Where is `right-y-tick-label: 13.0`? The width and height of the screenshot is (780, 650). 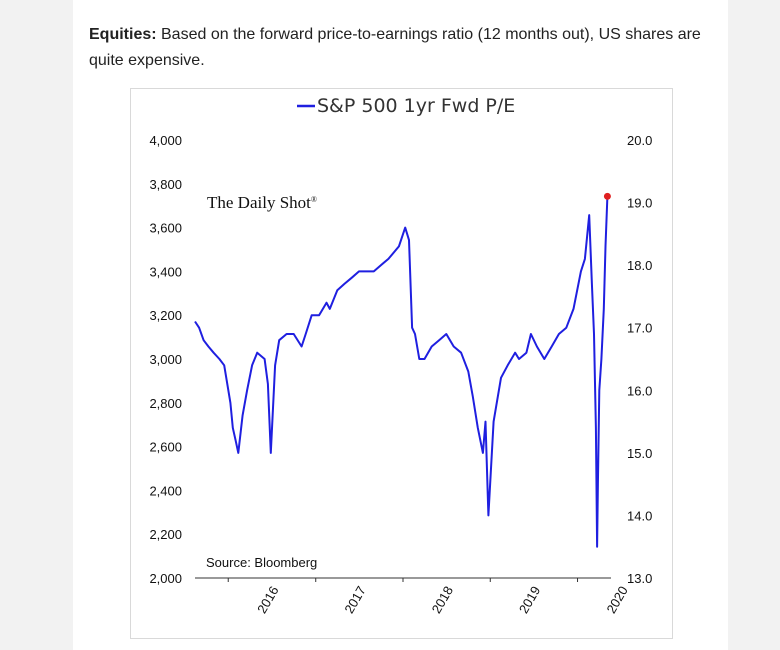
right-y-tick-label: 13.0 is located at coordinates (639, 578).